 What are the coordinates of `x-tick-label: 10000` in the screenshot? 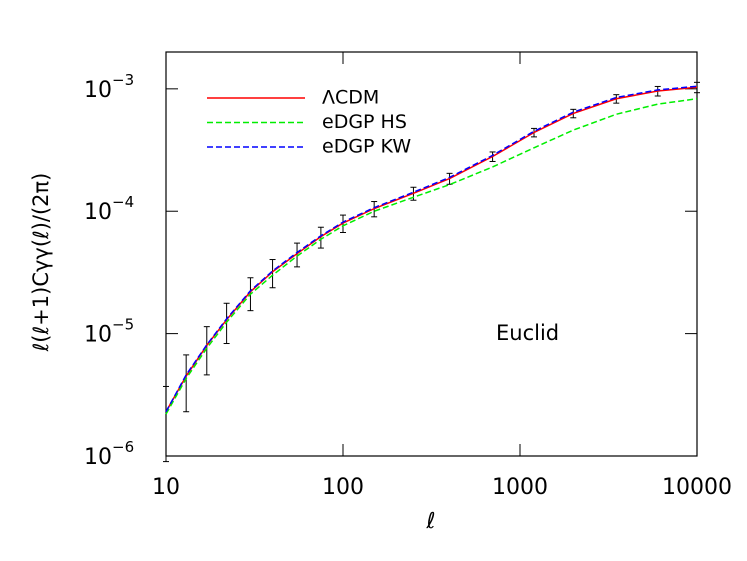 It's located at (697, 487).